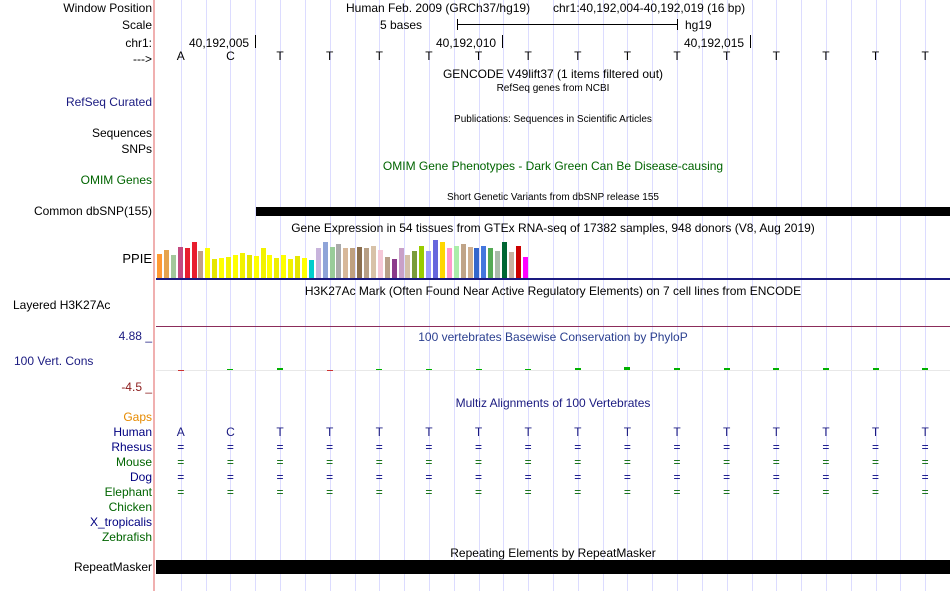 The image size is (950, 591). What do you see at coordinates (108, 102) in the screenshot?
I see `refseq-track-label: RefSeq Curated` at bounding box center [108, 102].